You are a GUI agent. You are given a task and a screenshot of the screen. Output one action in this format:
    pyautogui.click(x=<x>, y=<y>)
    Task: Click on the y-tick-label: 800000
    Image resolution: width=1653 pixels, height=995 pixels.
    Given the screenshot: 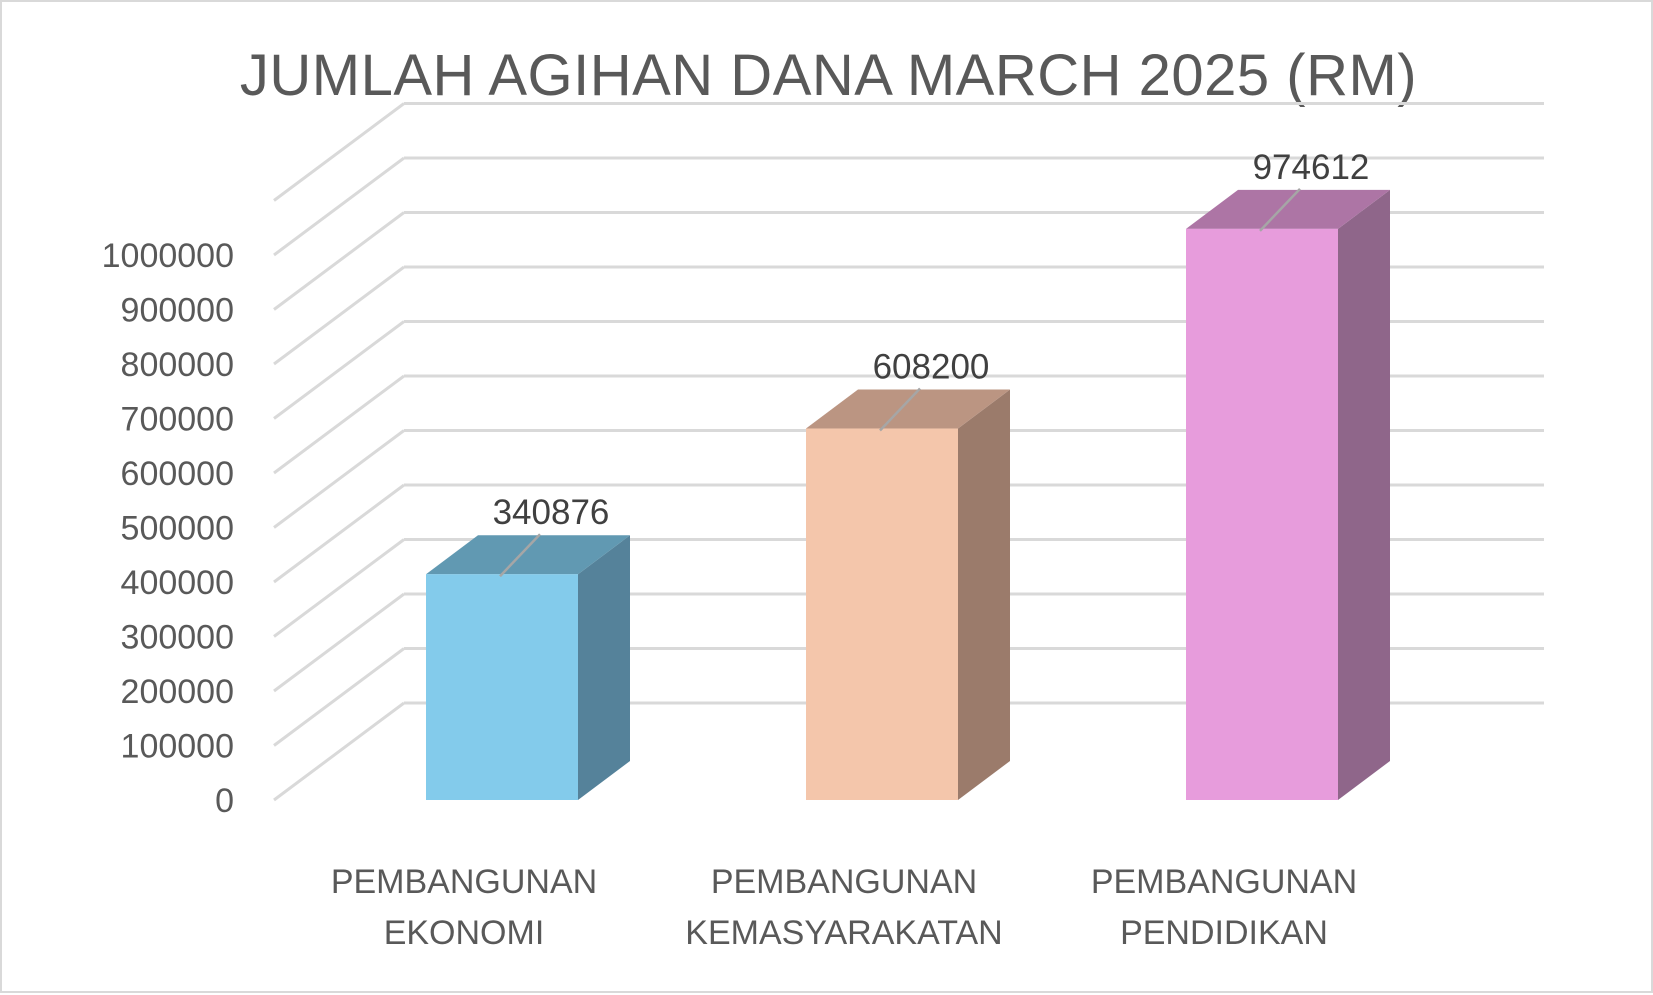 What is the action you would take?
    pyautogui.click(x=177, y=365)
    